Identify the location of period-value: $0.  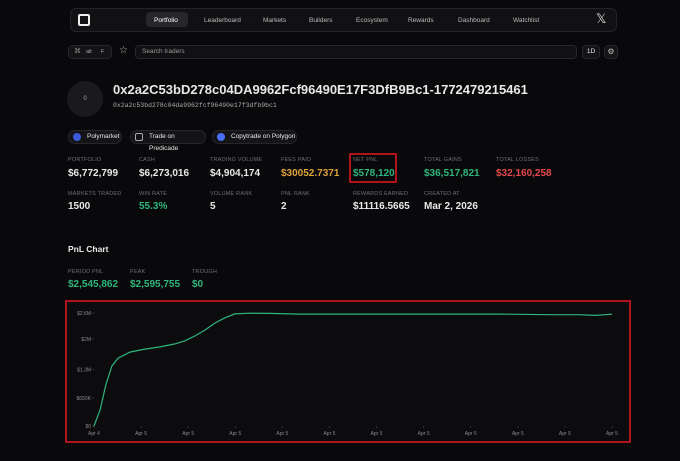
(198, 284).